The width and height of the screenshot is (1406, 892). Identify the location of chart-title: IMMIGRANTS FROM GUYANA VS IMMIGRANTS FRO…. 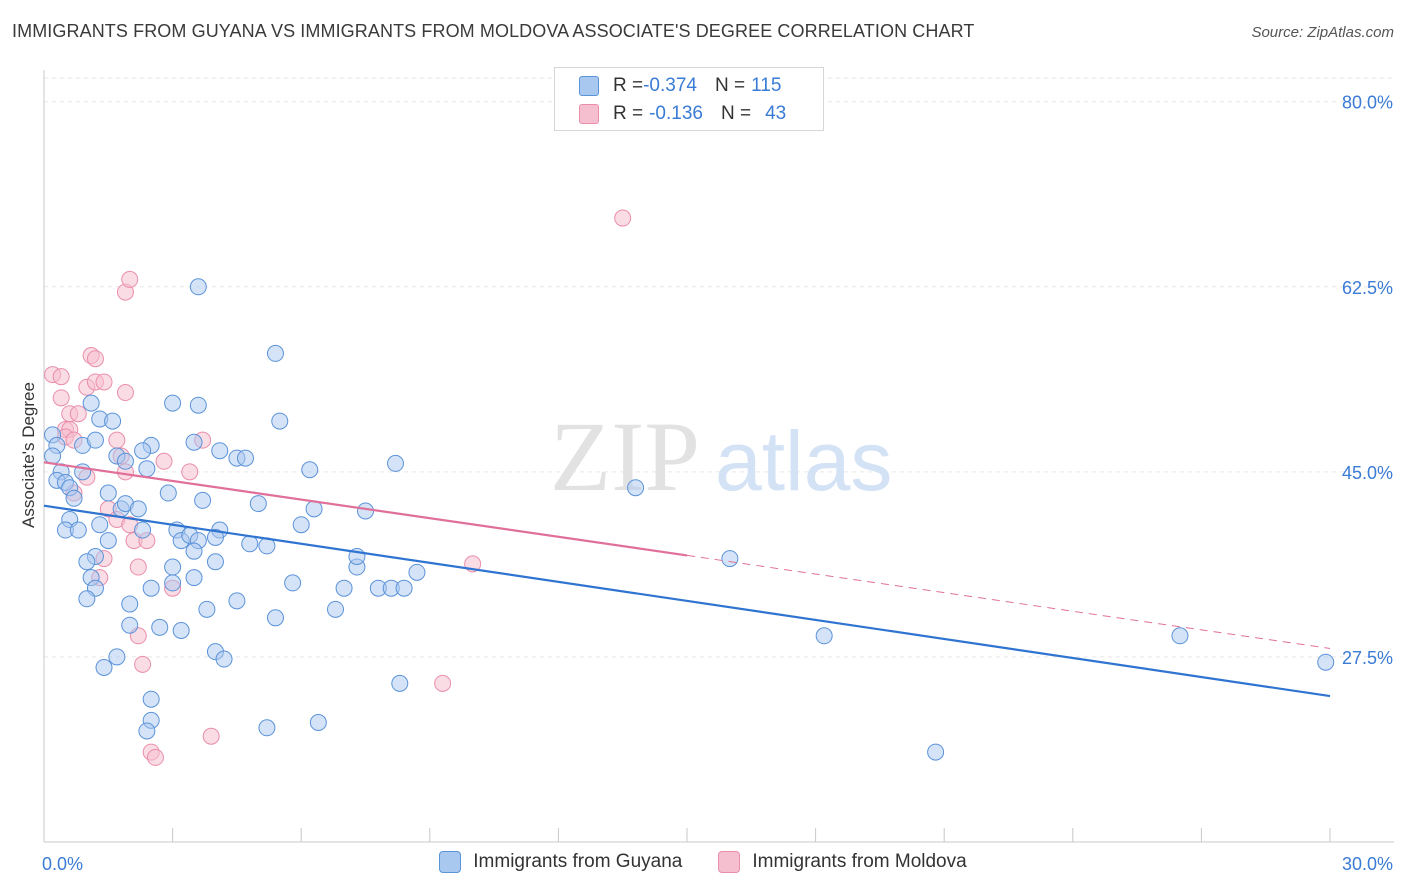
(493, 31).